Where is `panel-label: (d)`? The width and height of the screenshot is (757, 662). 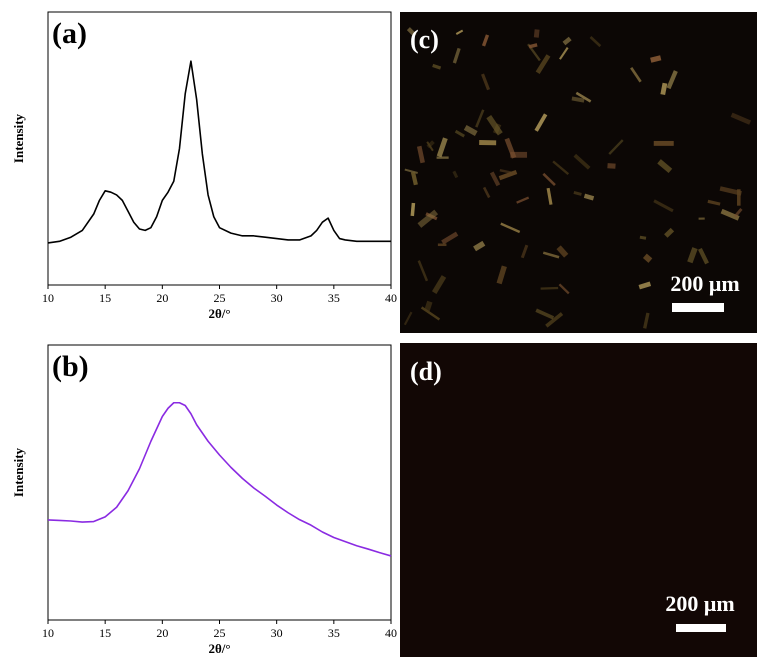
panel-label: (d) is located at coordinates (426, 371).